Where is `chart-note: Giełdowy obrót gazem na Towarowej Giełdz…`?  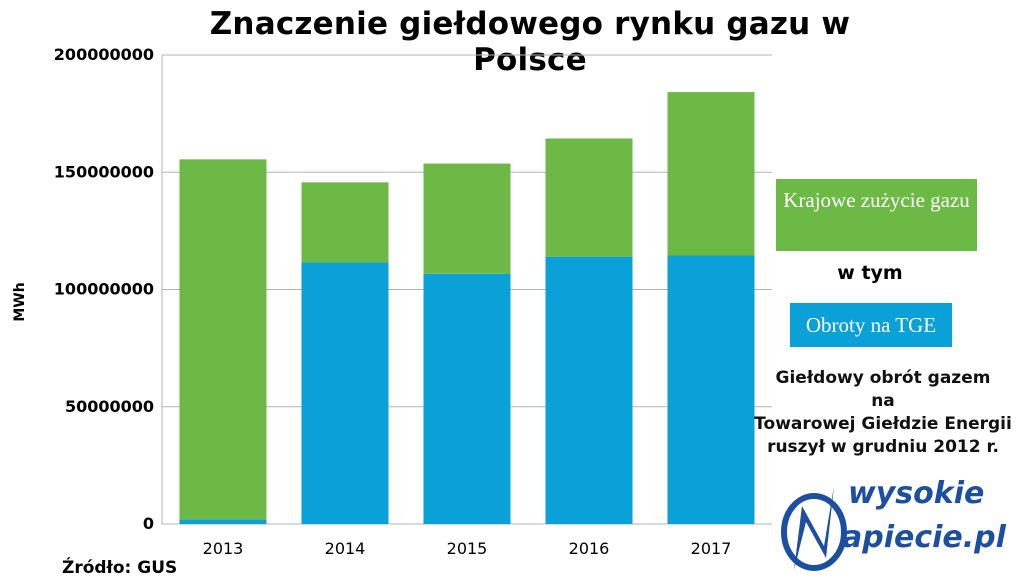
chart-note: Giełdowy obrót gazem na Towarowej Giełdz… is located at coordinates (883, 413).